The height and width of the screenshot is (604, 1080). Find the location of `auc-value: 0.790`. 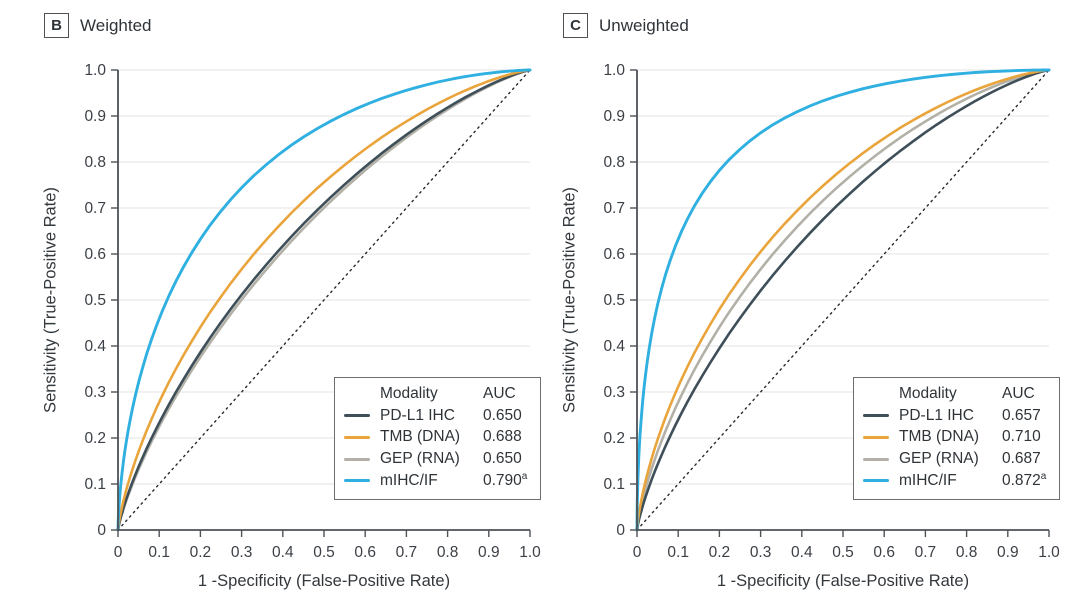

auc-value: 0.790 is located at coordinates (502, 481).